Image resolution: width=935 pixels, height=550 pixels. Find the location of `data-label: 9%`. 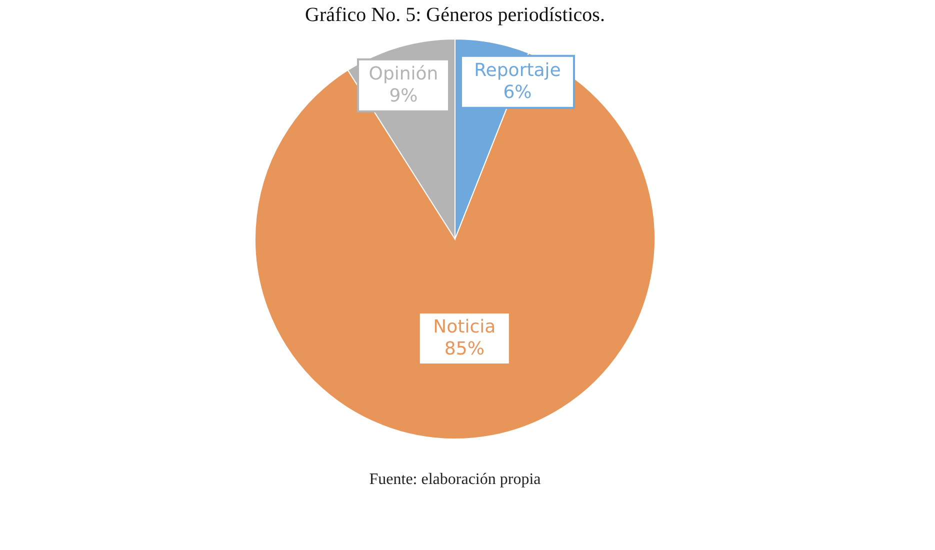

data-label: 9% is located at coordinates (403, 95).